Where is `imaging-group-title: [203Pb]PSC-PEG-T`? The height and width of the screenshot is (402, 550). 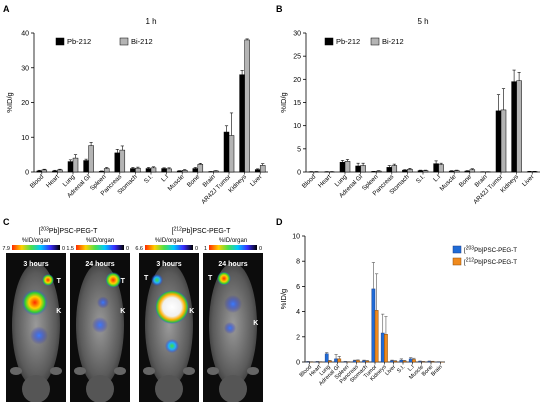
imaging-group-title: [203Pb]PSC-PEG-T is located at coordinates (69, 231).